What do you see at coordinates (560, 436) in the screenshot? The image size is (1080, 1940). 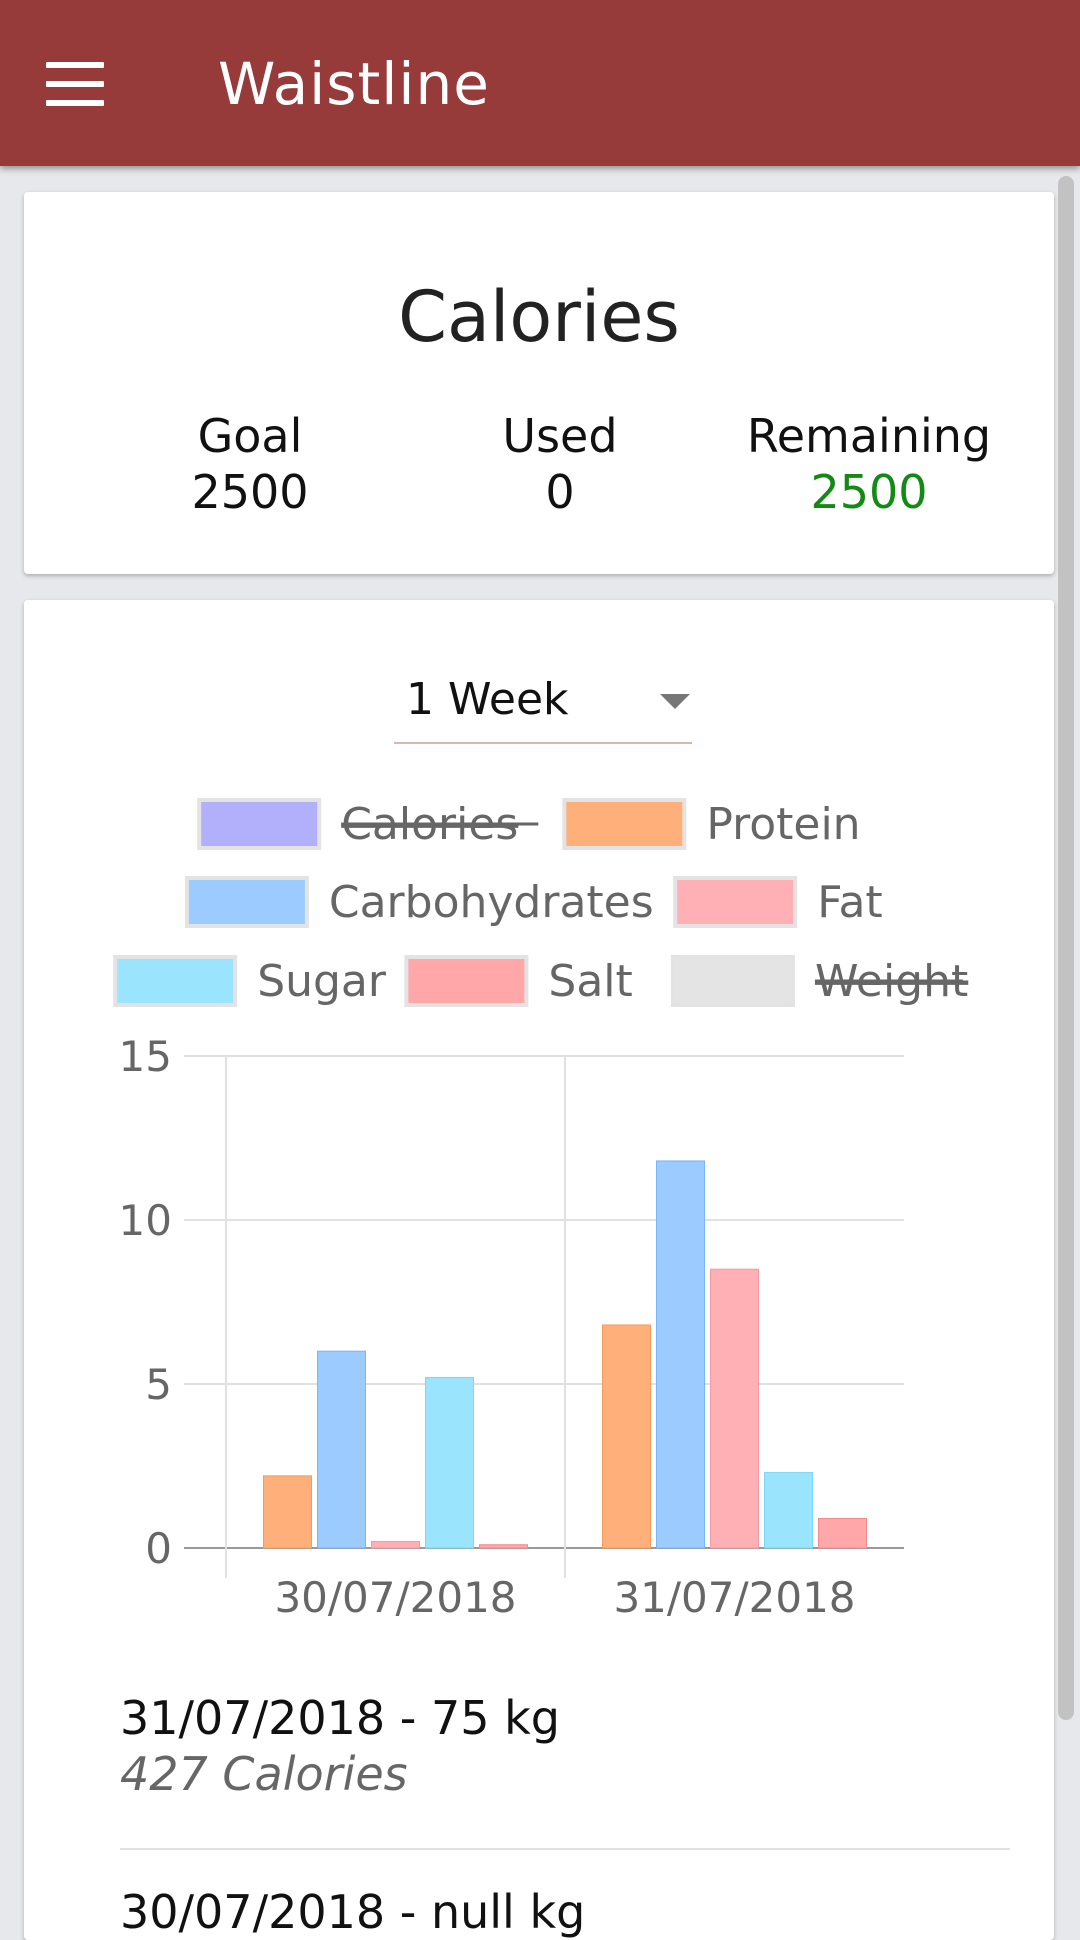 I see `used-label: Used` at bounding box center [560, 436].